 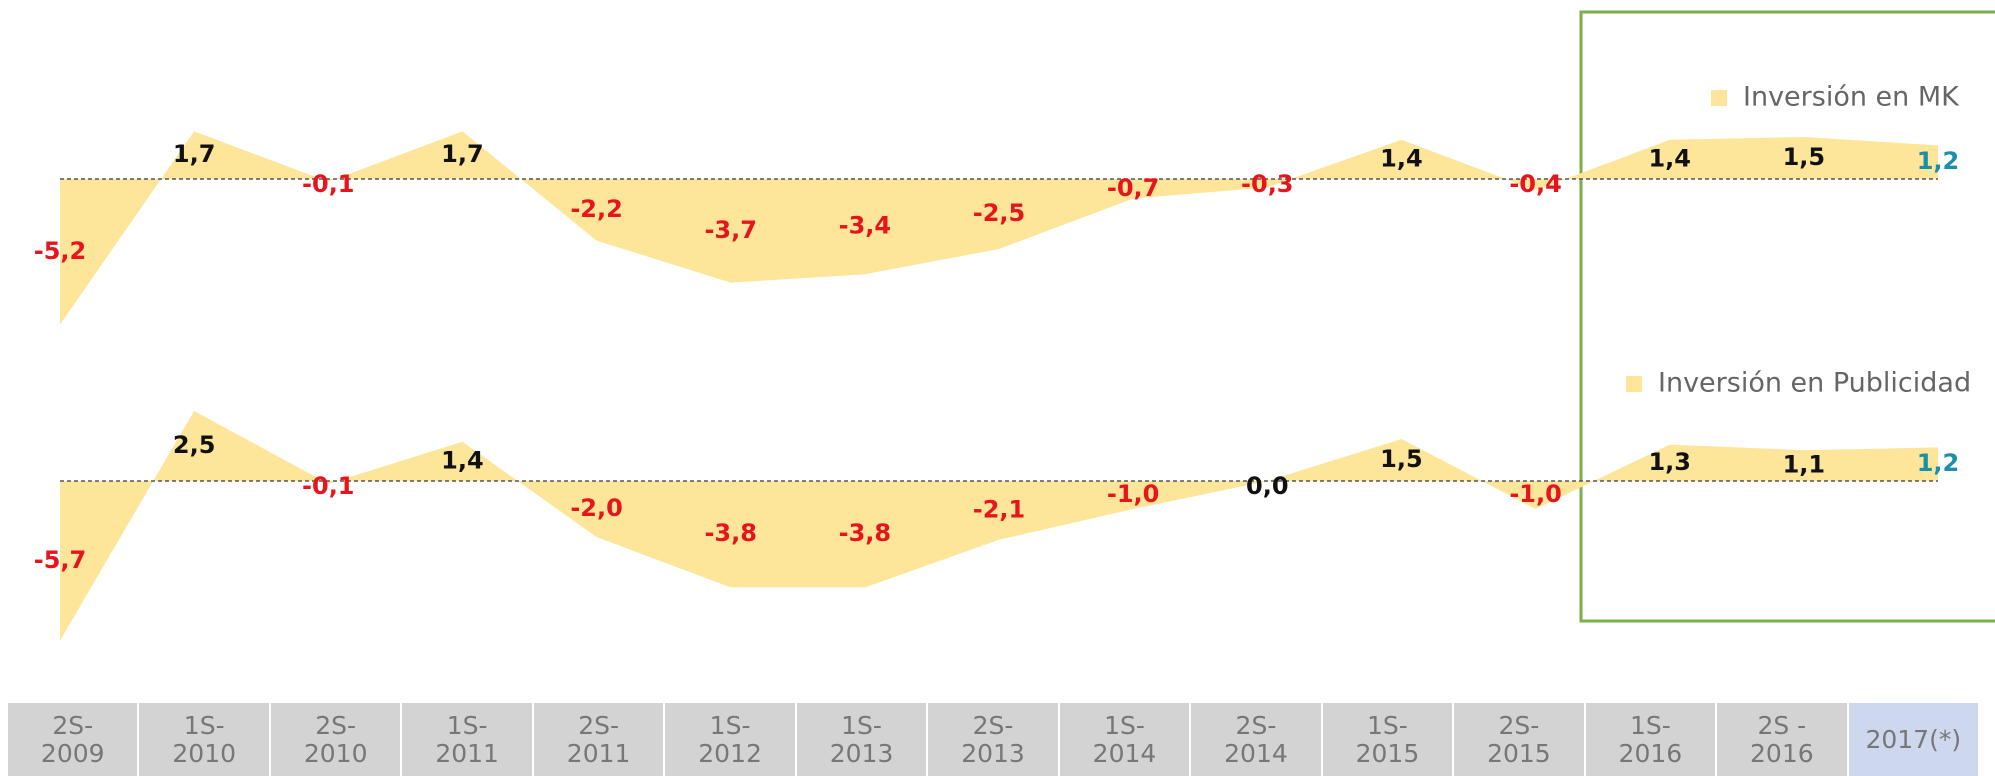 I want to click on category-label: 2S- 2009, so click(x=73, y=739).